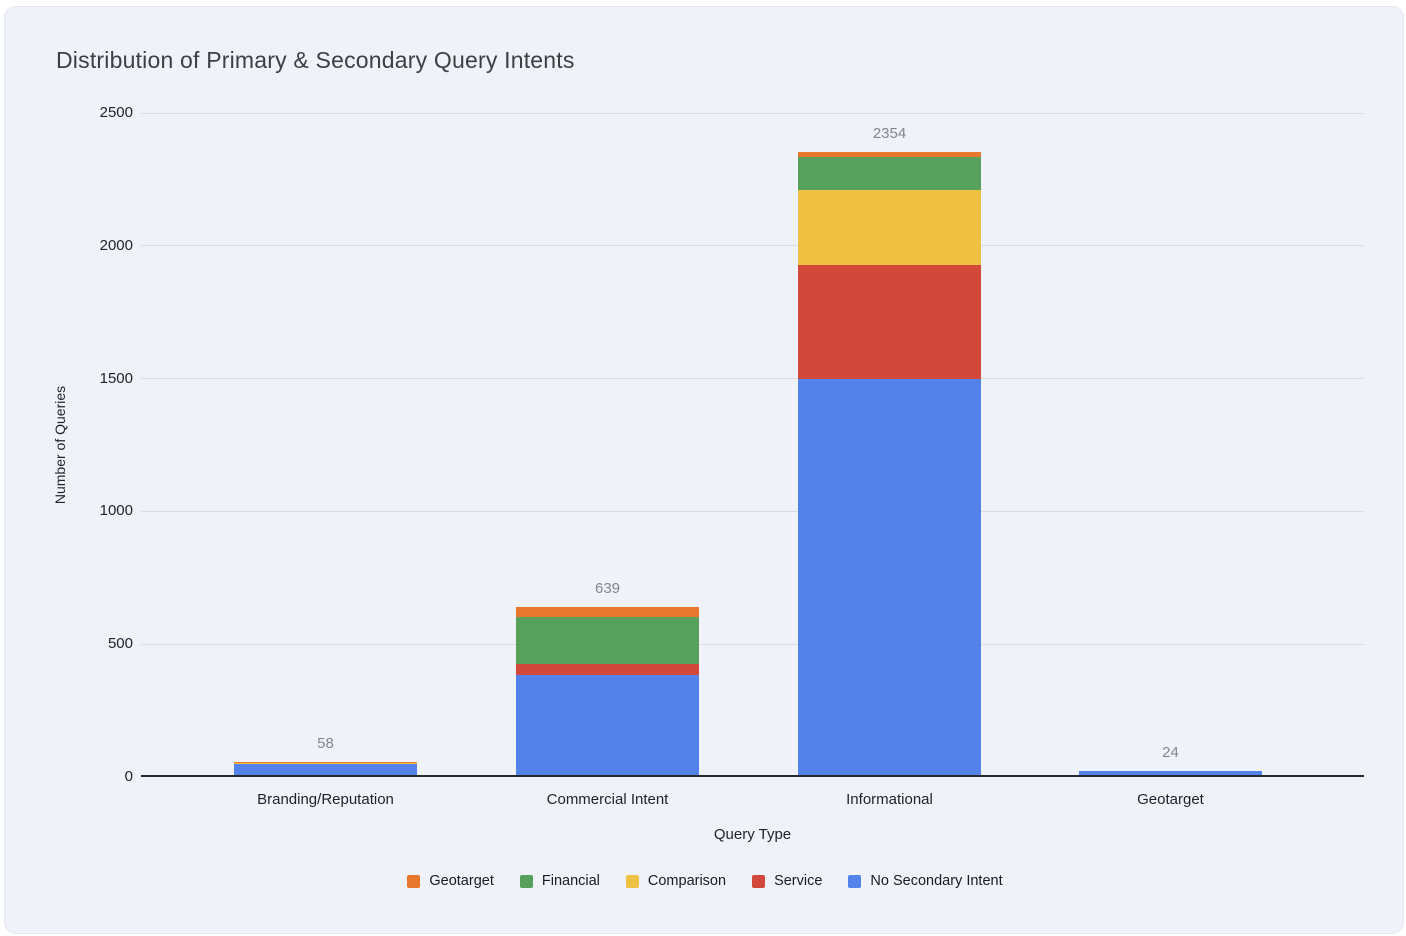 The height and width of the screenshot is (936, 1406). What do you see at coordinates (687, 881) in the screenshot?
I see `legend-label: Comparison` at bounding box center [687, 881].